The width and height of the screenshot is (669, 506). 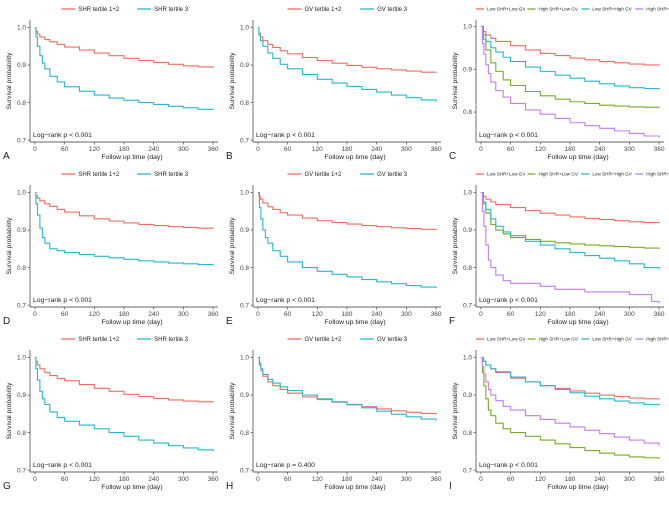 I want to click on panel-label: I, so click(x=450, y=486).